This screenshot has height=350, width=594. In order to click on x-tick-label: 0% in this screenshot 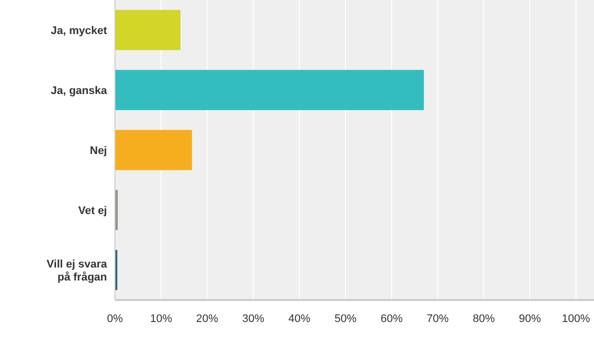, I will do `click(115, 319)`.